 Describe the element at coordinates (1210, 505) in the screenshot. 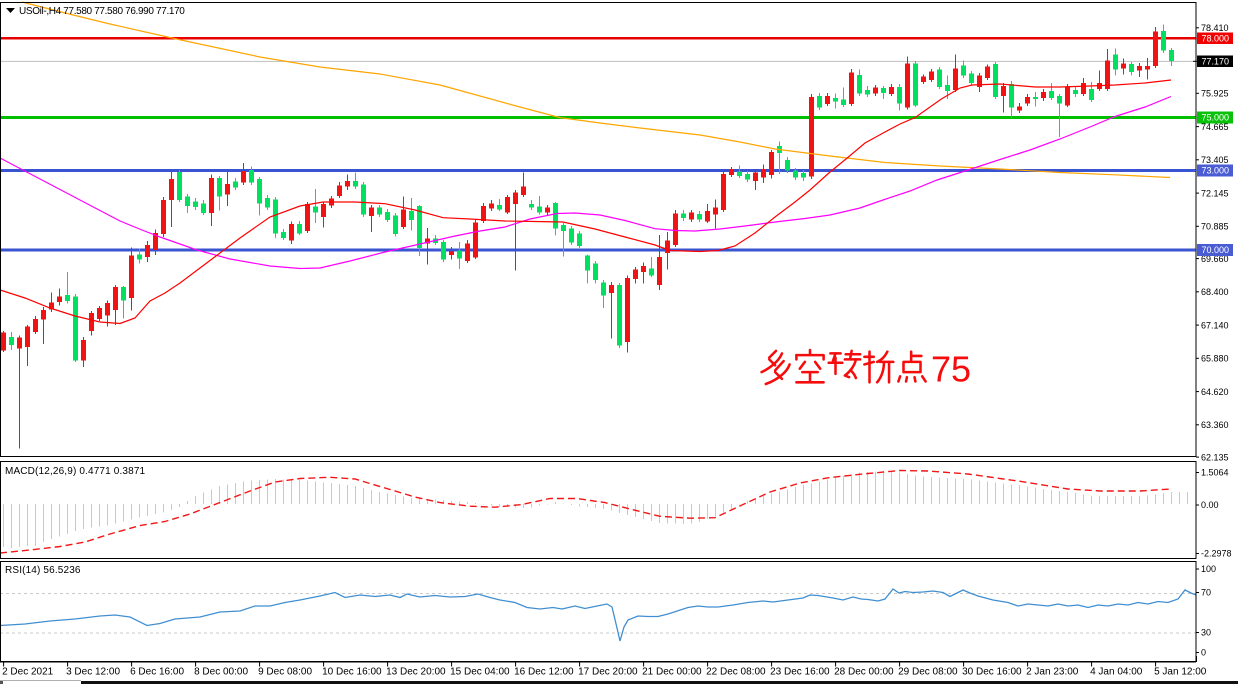

I see `svg-text: 0.00` at that location.